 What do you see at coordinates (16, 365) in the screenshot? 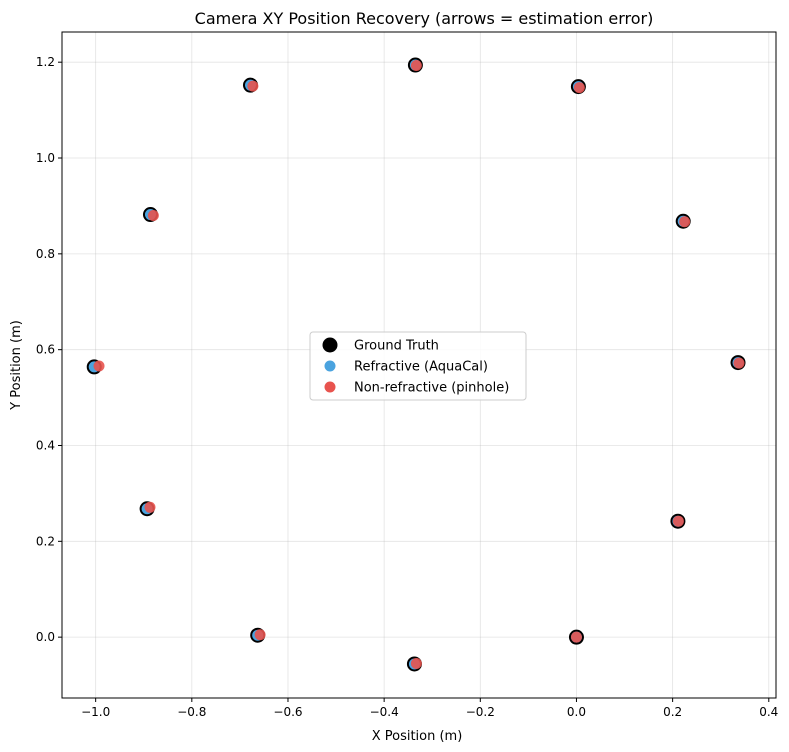
I see `y-axis-label: Y Position (m)` at bounding box center [16, 365].